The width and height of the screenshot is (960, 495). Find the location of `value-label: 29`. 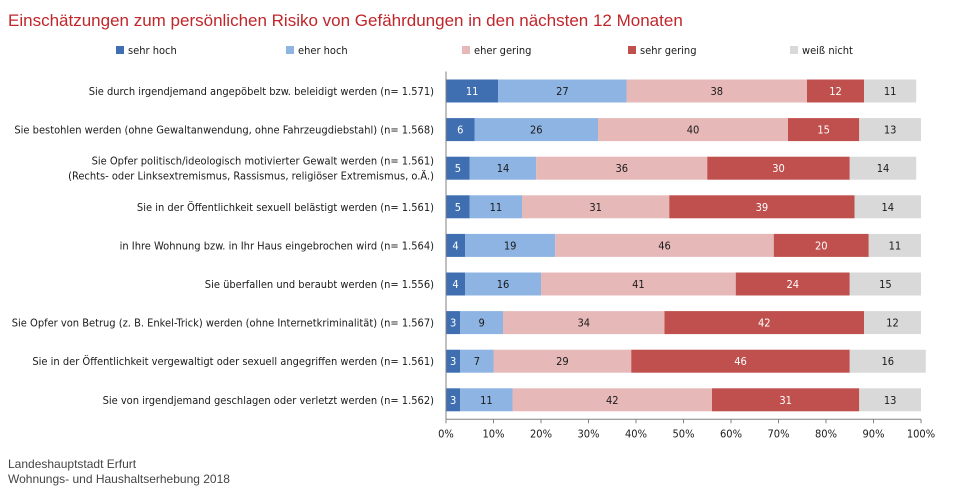

value-label: 29 is located at coordinates (562, 361).